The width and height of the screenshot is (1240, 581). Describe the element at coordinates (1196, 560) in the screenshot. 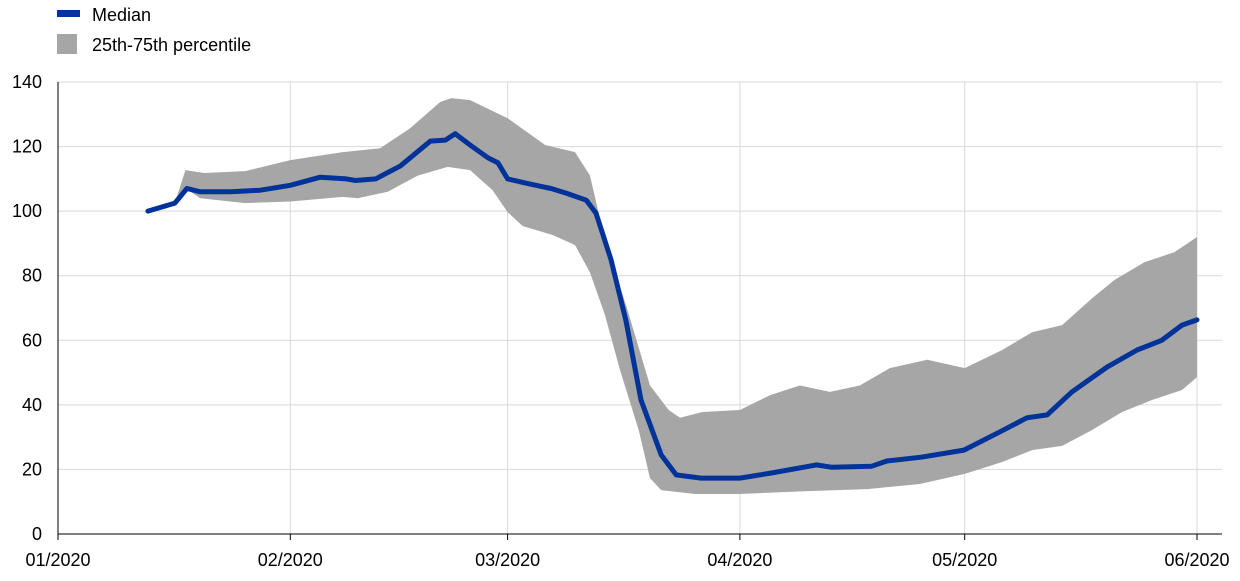

I see `x-tick-label: 06/2020` at that location.